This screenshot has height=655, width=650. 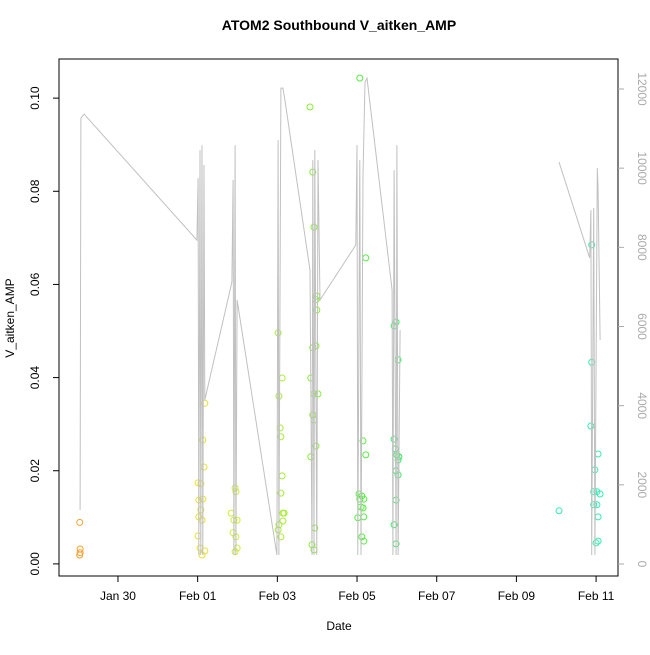 I want to click on y-tick-label: 0.08, so click(x=35, y=191).